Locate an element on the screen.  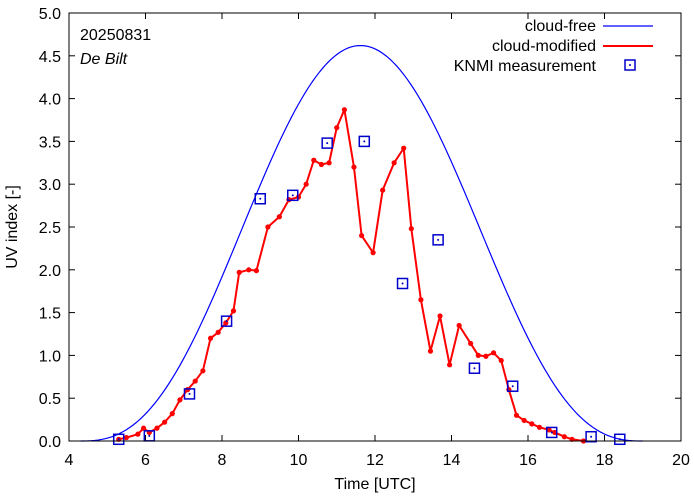
x-axis-label: Time [UTC] is located at coordinates (374, 484).